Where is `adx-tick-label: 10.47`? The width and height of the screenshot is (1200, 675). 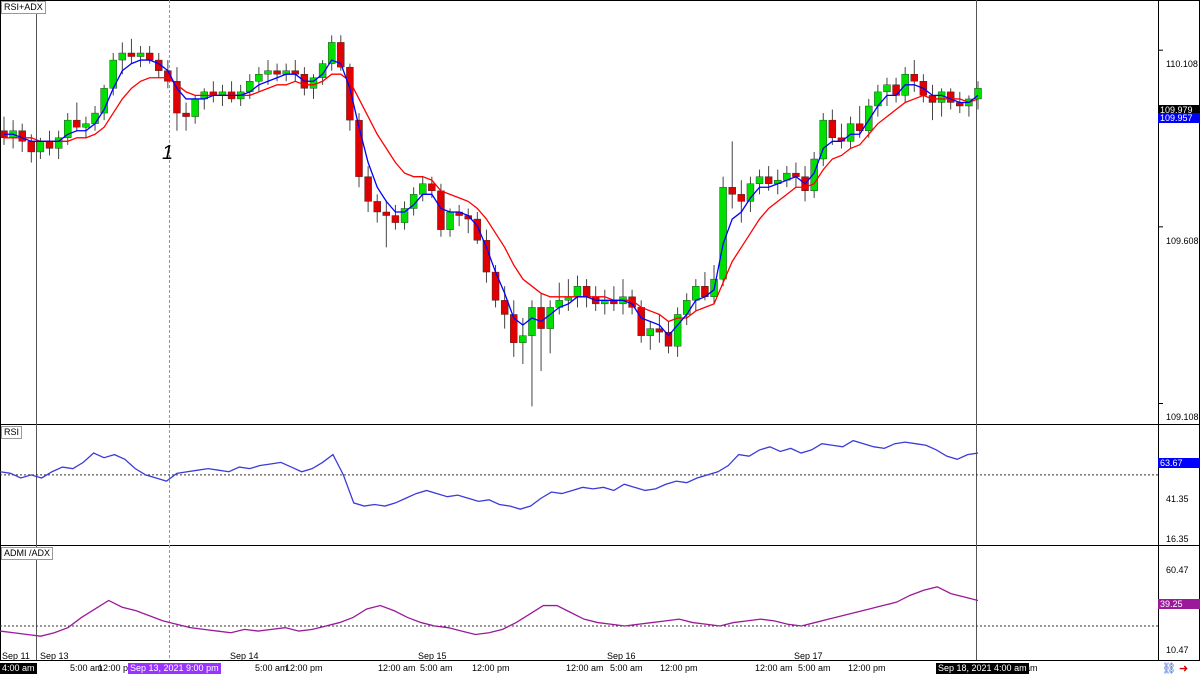
adx-tick-label: 10.47 is located at coordinates (1177, 650).